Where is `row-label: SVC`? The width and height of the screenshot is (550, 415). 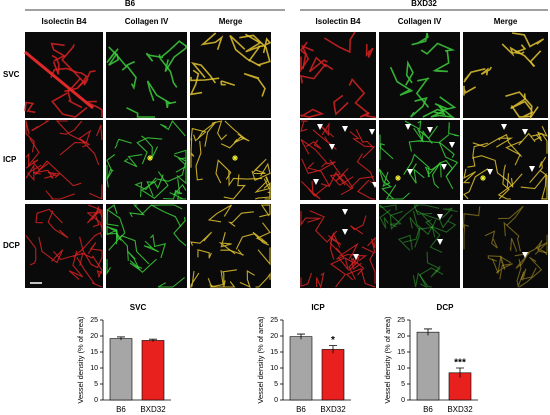 row-label: SVC is located at coordinates (11, 74).